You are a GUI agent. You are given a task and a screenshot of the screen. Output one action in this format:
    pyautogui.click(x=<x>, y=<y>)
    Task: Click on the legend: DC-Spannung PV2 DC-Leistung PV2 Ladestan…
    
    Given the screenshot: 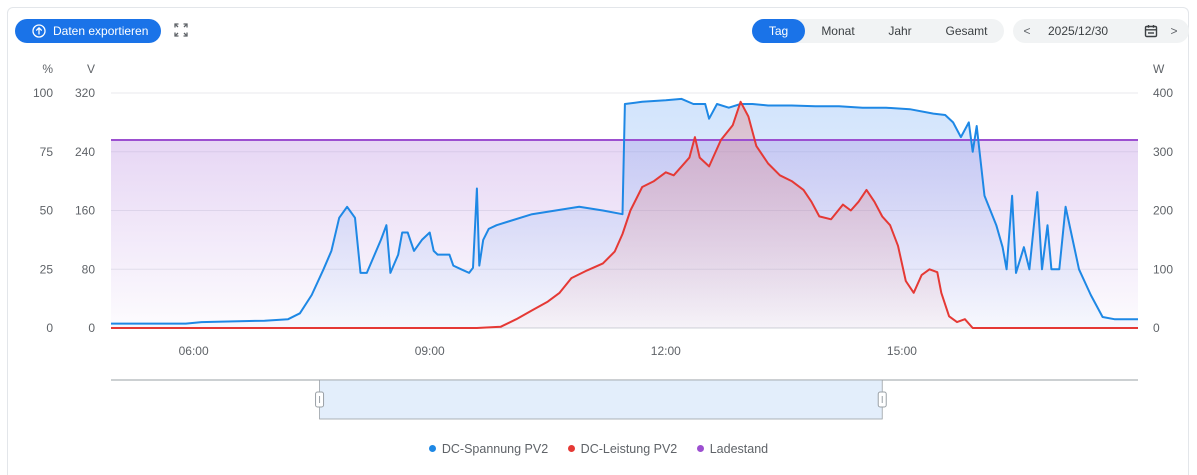 What is the action you would take?
    pyautogui.click(x=598, y=448)
    